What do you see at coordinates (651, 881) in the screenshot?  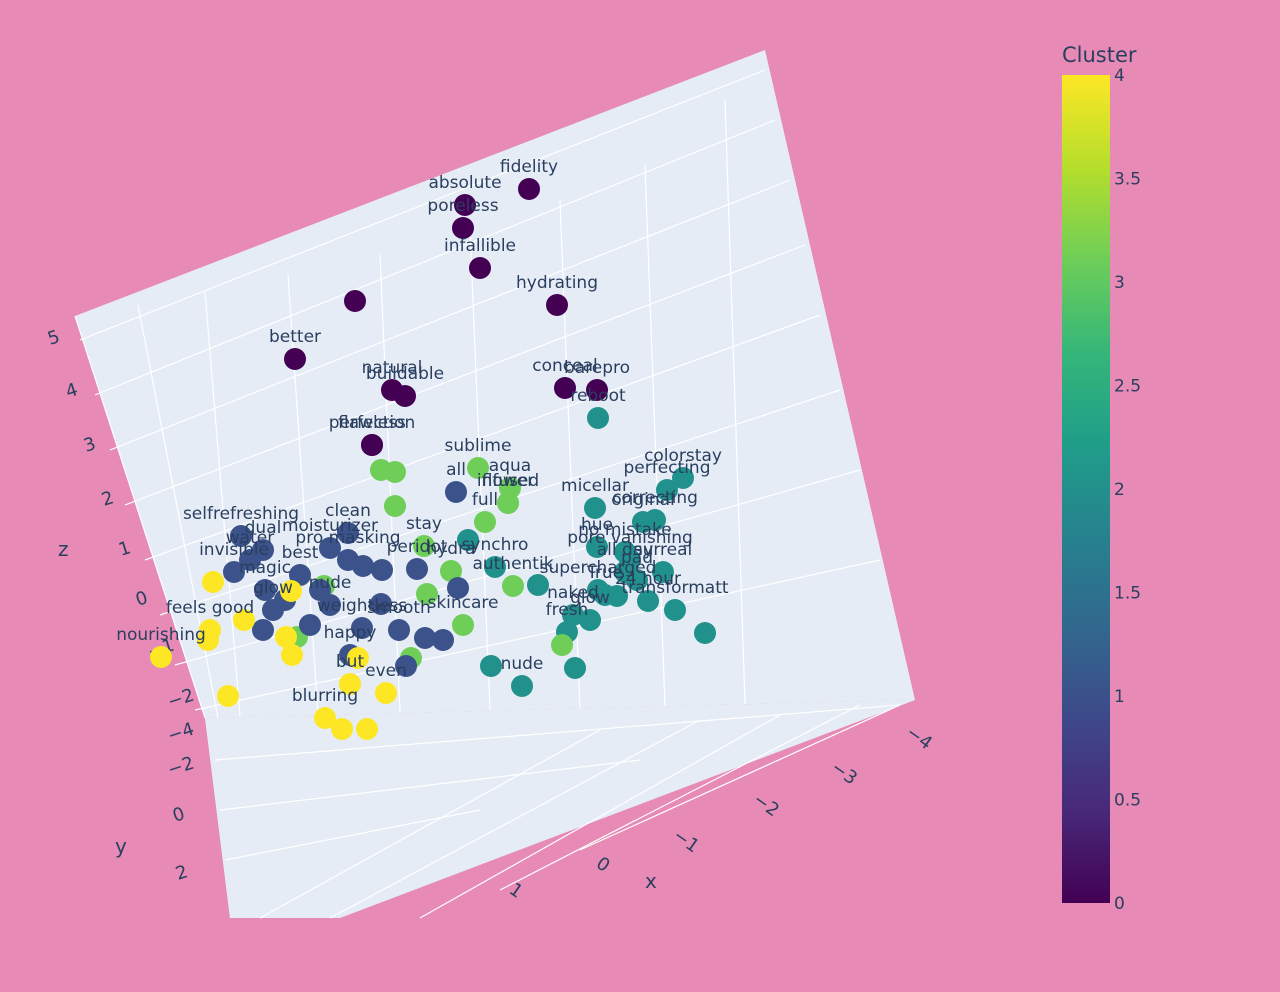 I see `x-axis-title: x` at bounding box center [651, 881].